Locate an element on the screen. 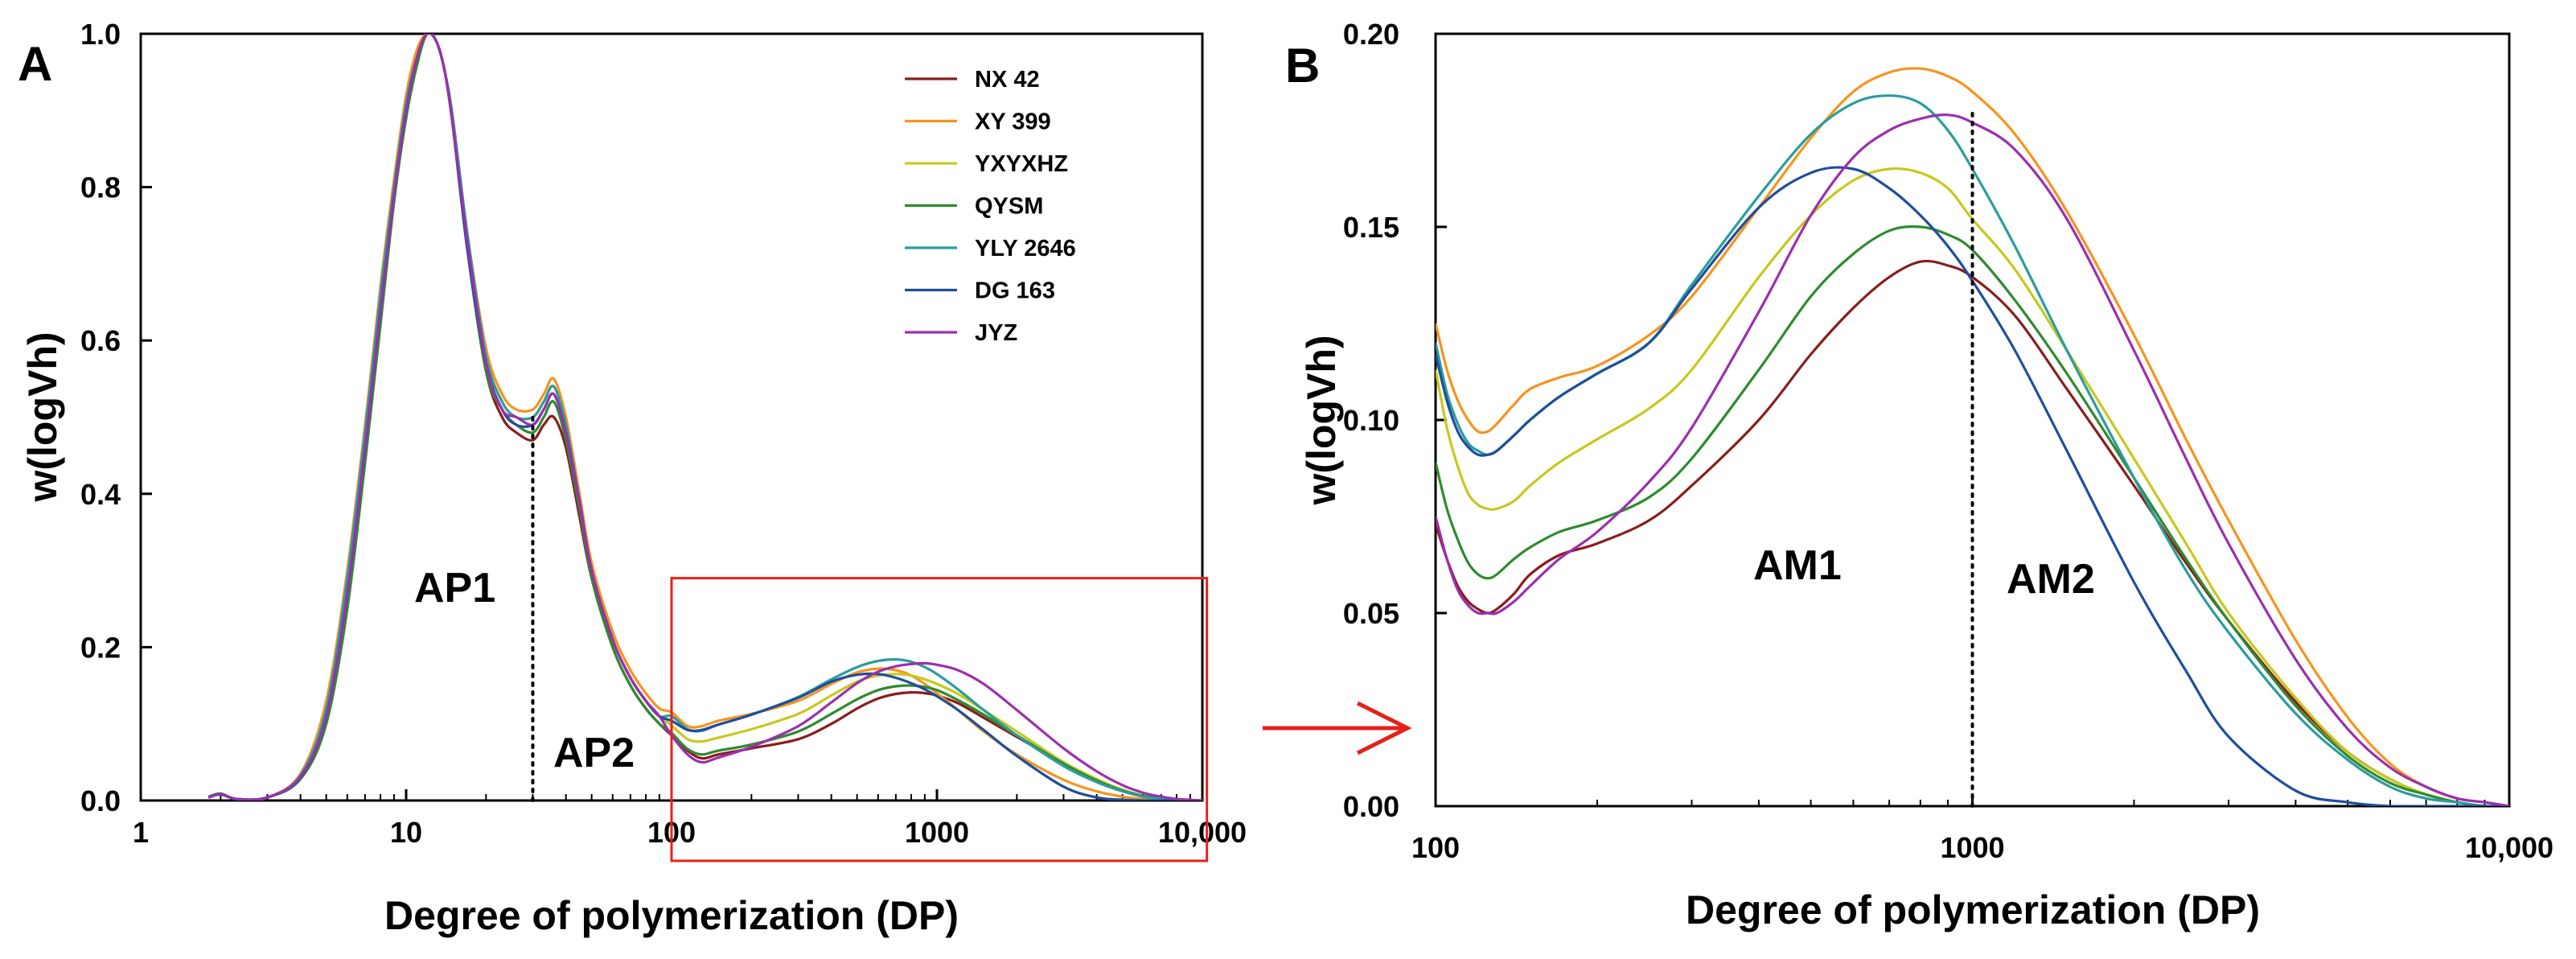 This screenshot has height=959, width=2576. annotation-ap1: AP1 is located at coordinates (454, 588).